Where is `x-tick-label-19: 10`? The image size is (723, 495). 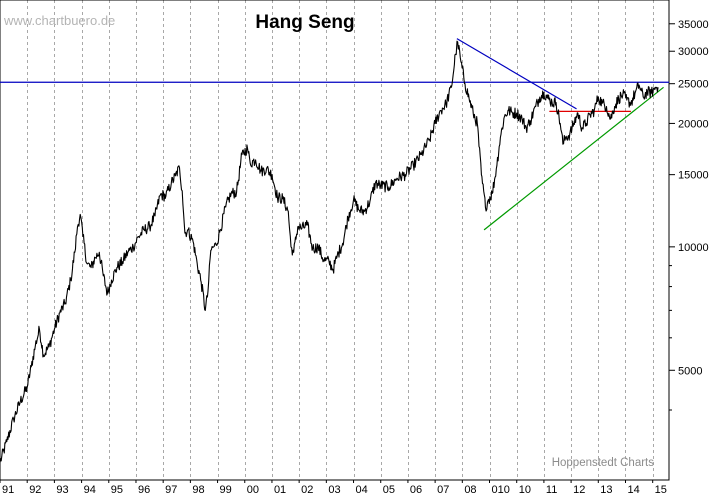
x-tick-label-19: 10 is located at coordinates (525, 489).